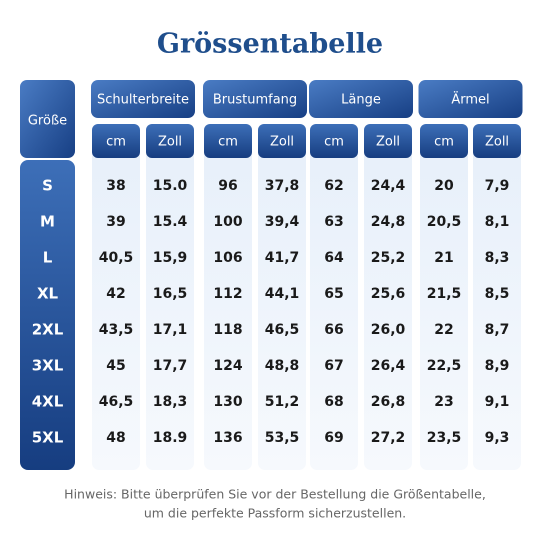  Describe the element at coordinates (497, 258) in the screenshot. I see `cell: 8,3` at that location.